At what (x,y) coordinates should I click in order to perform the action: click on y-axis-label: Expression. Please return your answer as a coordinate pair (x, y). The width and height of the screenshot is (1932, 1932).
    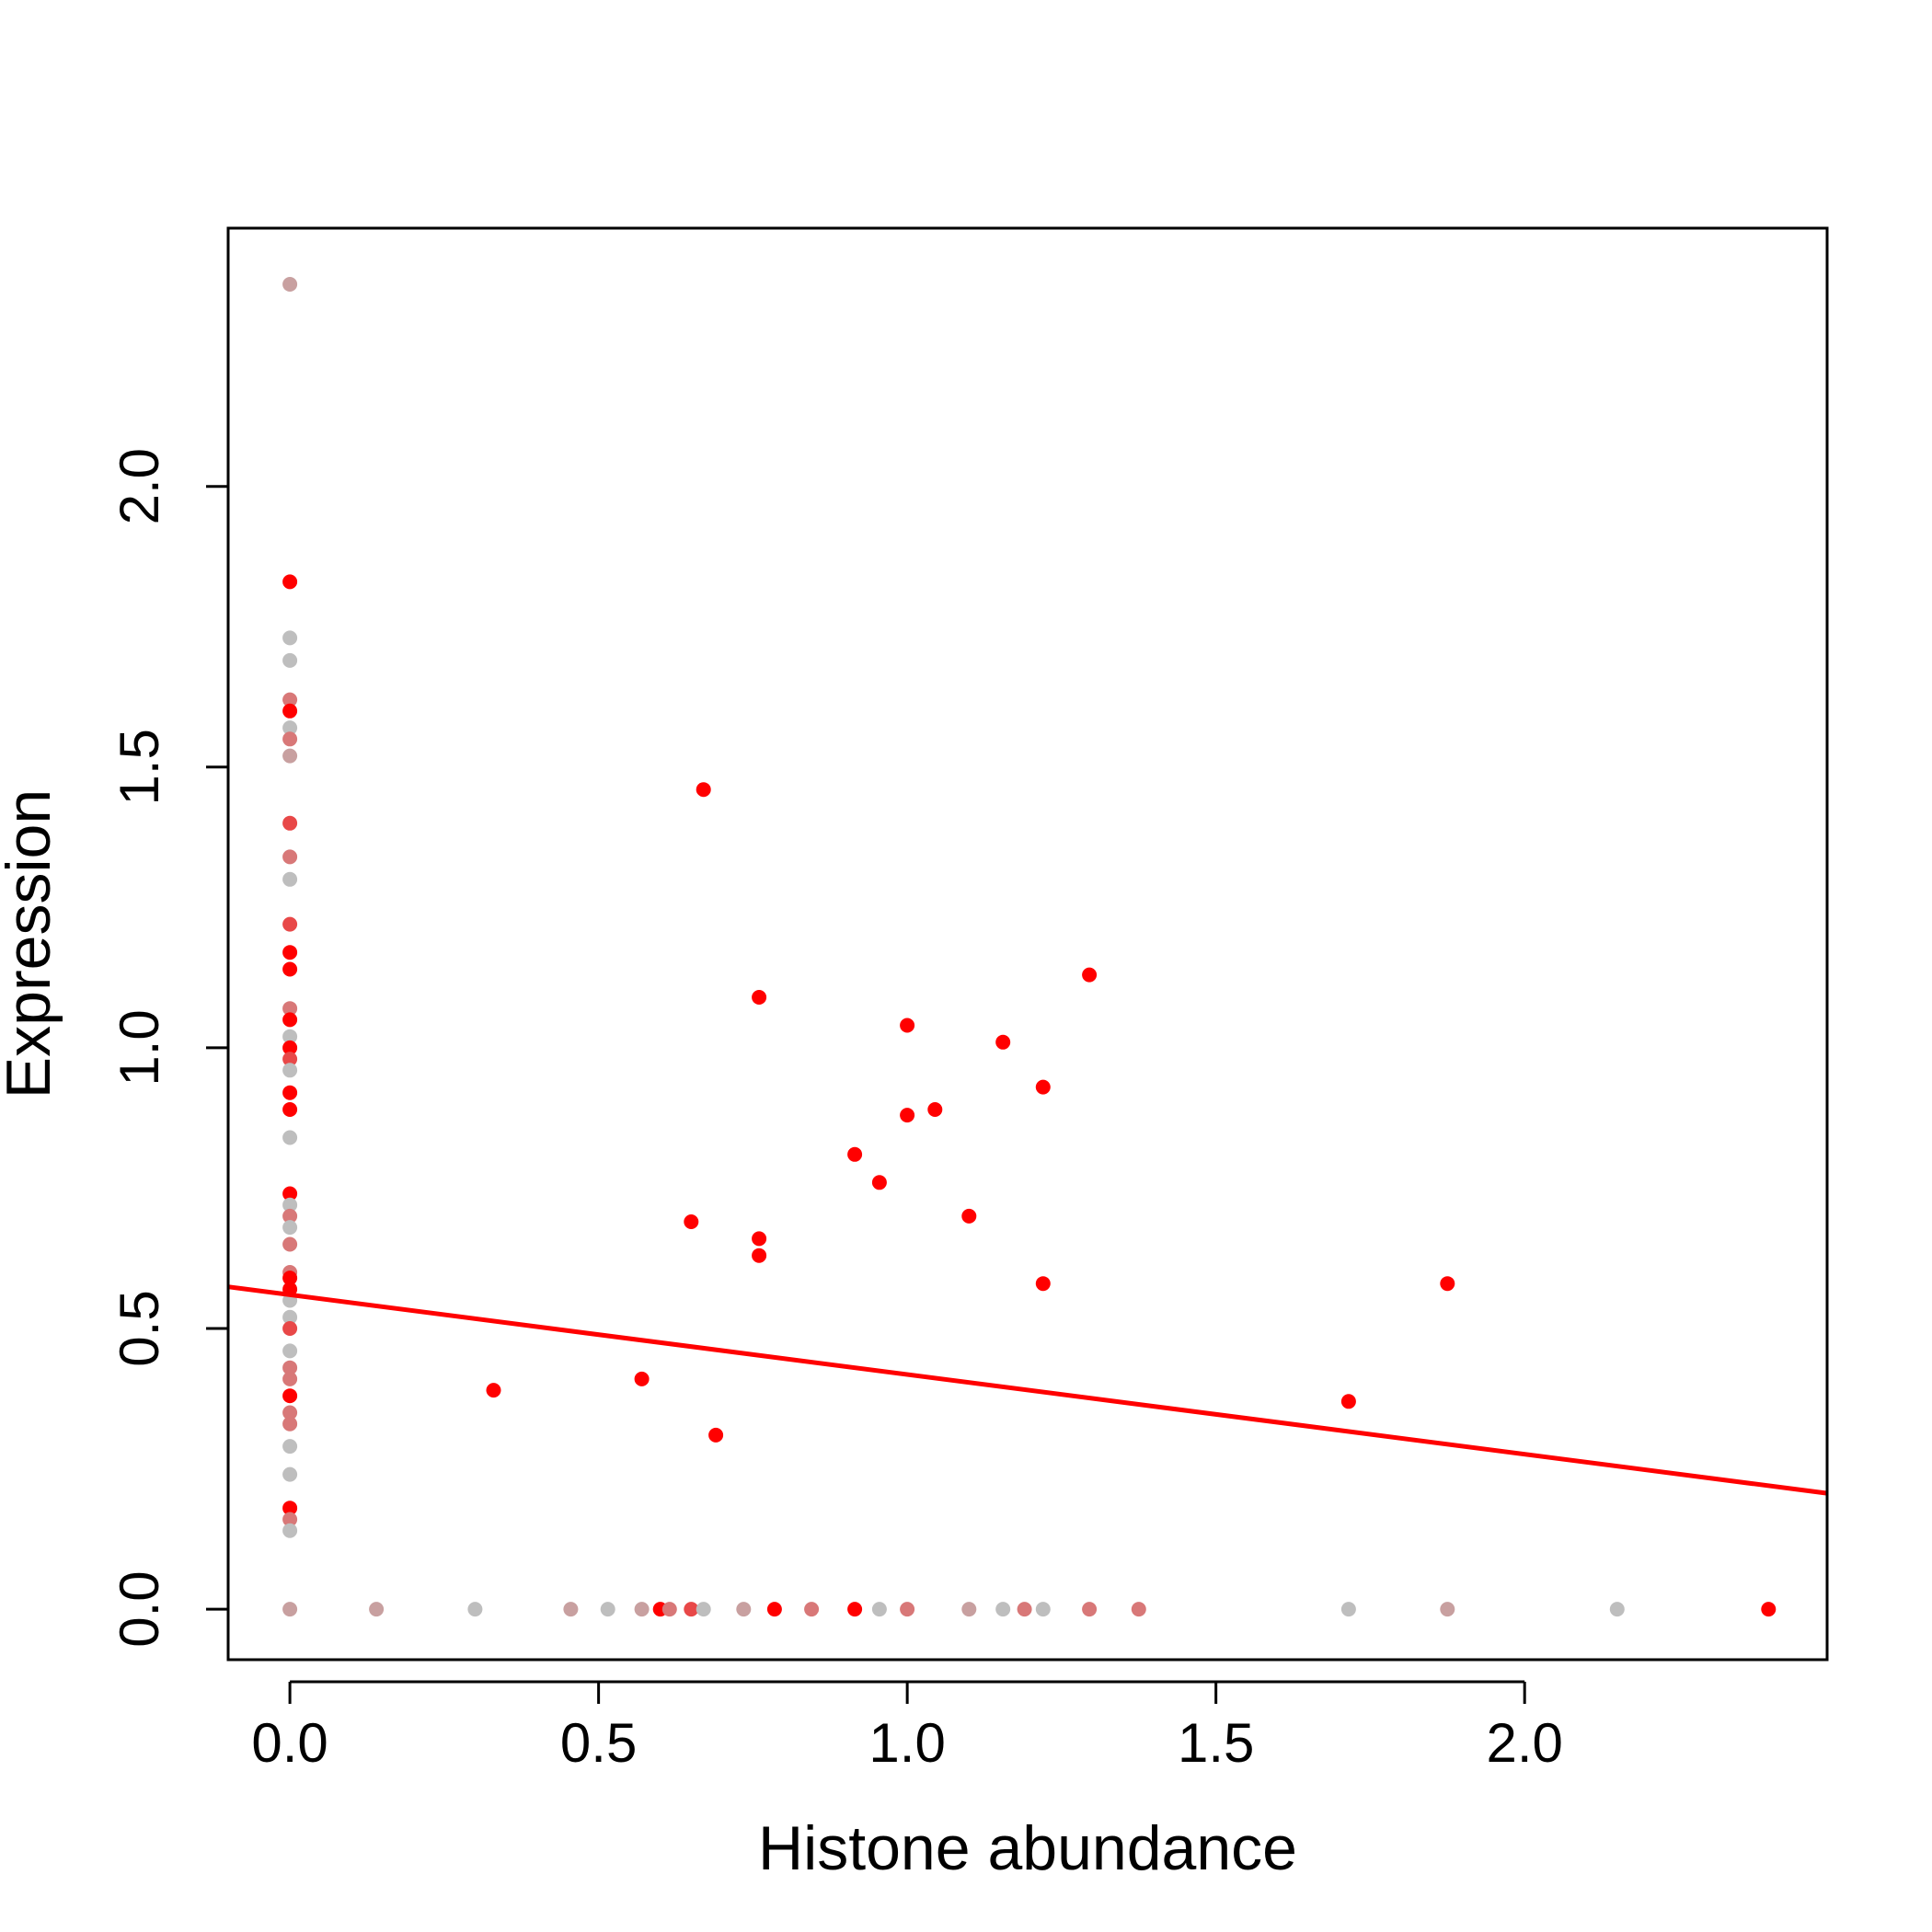
    Looking at the image, I should click on (32, 943).